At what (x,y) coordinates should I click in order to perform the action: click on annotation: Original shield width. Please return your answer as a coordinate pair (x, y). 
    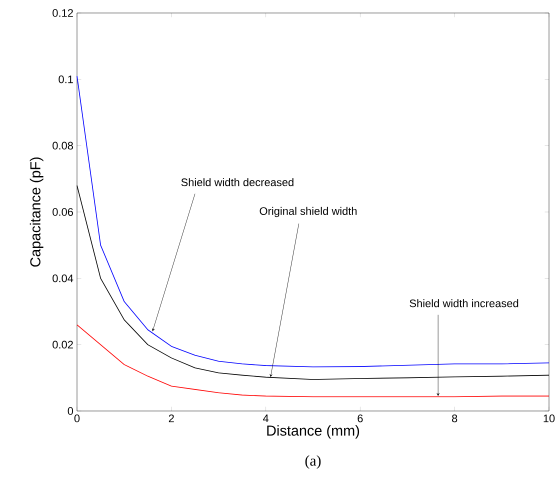
    Looking at the image, I should click on (308, 212).